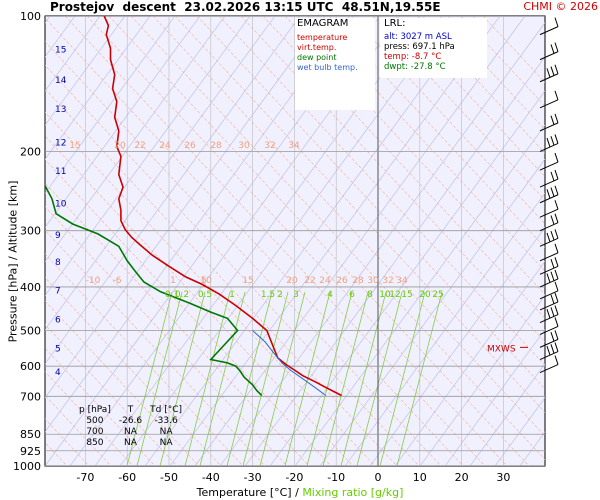  Describe the element at coordinates (418, 37) in the screenshot. I see `lrl-alt: alt: 3027 m ASL` at that location.